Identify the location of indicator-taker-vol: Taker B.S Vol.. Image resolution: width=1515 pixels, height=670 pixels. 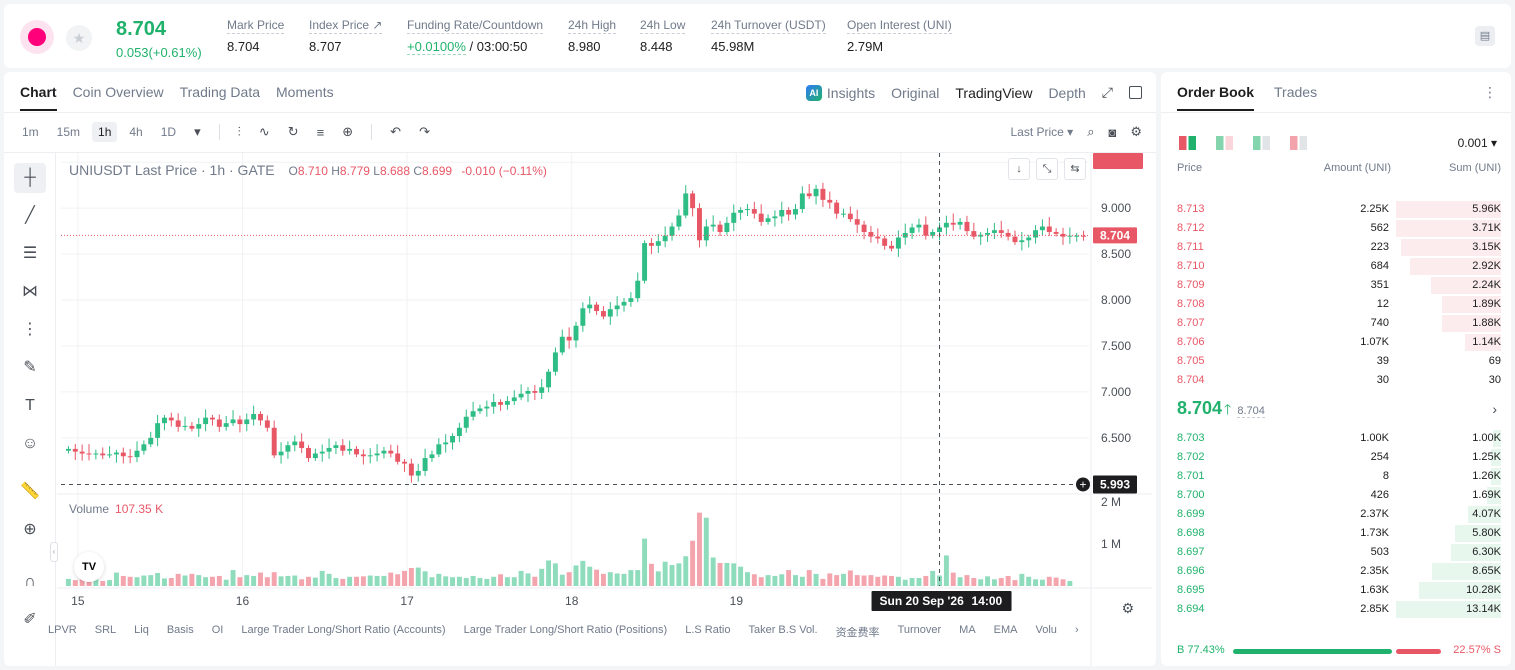
(783, 630).